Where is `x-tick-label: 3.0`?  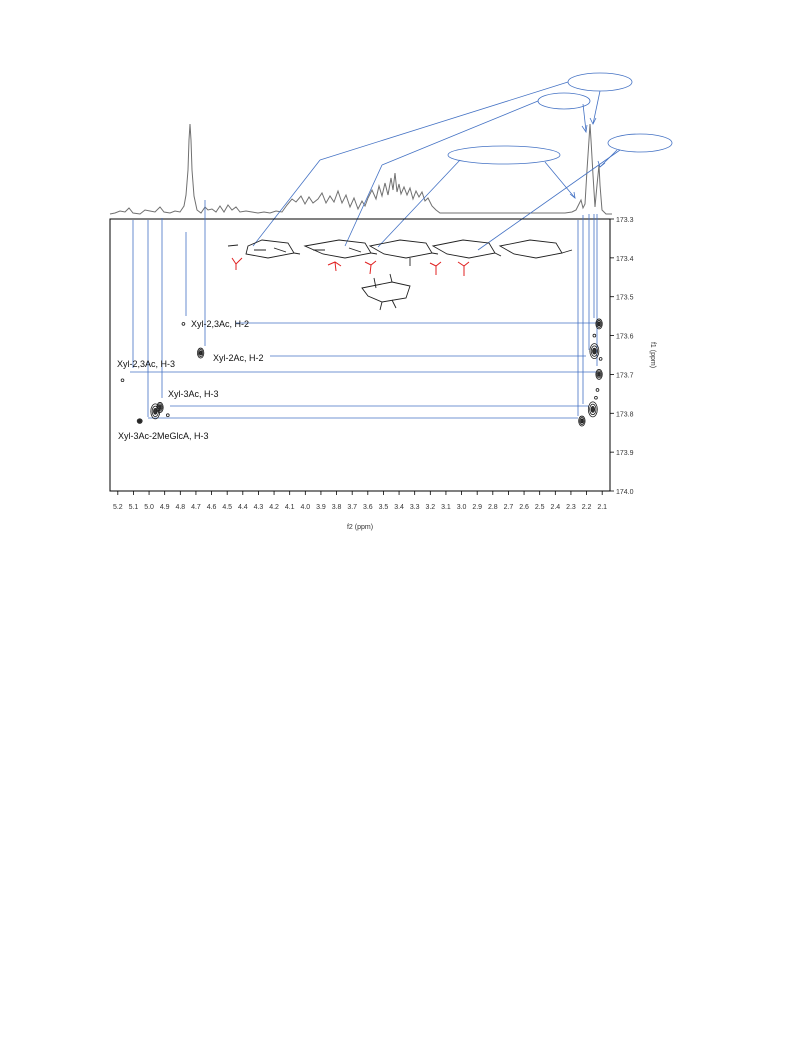 x-tick-label: 3.0 is located at coordinates (462, 507).